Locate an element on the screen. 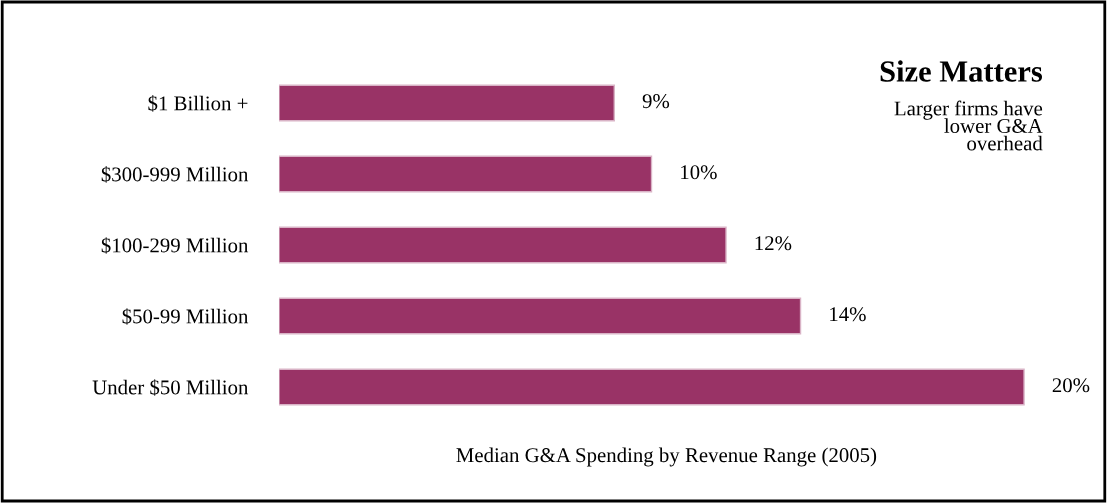 The width and height of the screenshot is (1107, 503). data-label: 9% is located at coordinates (656, 101).